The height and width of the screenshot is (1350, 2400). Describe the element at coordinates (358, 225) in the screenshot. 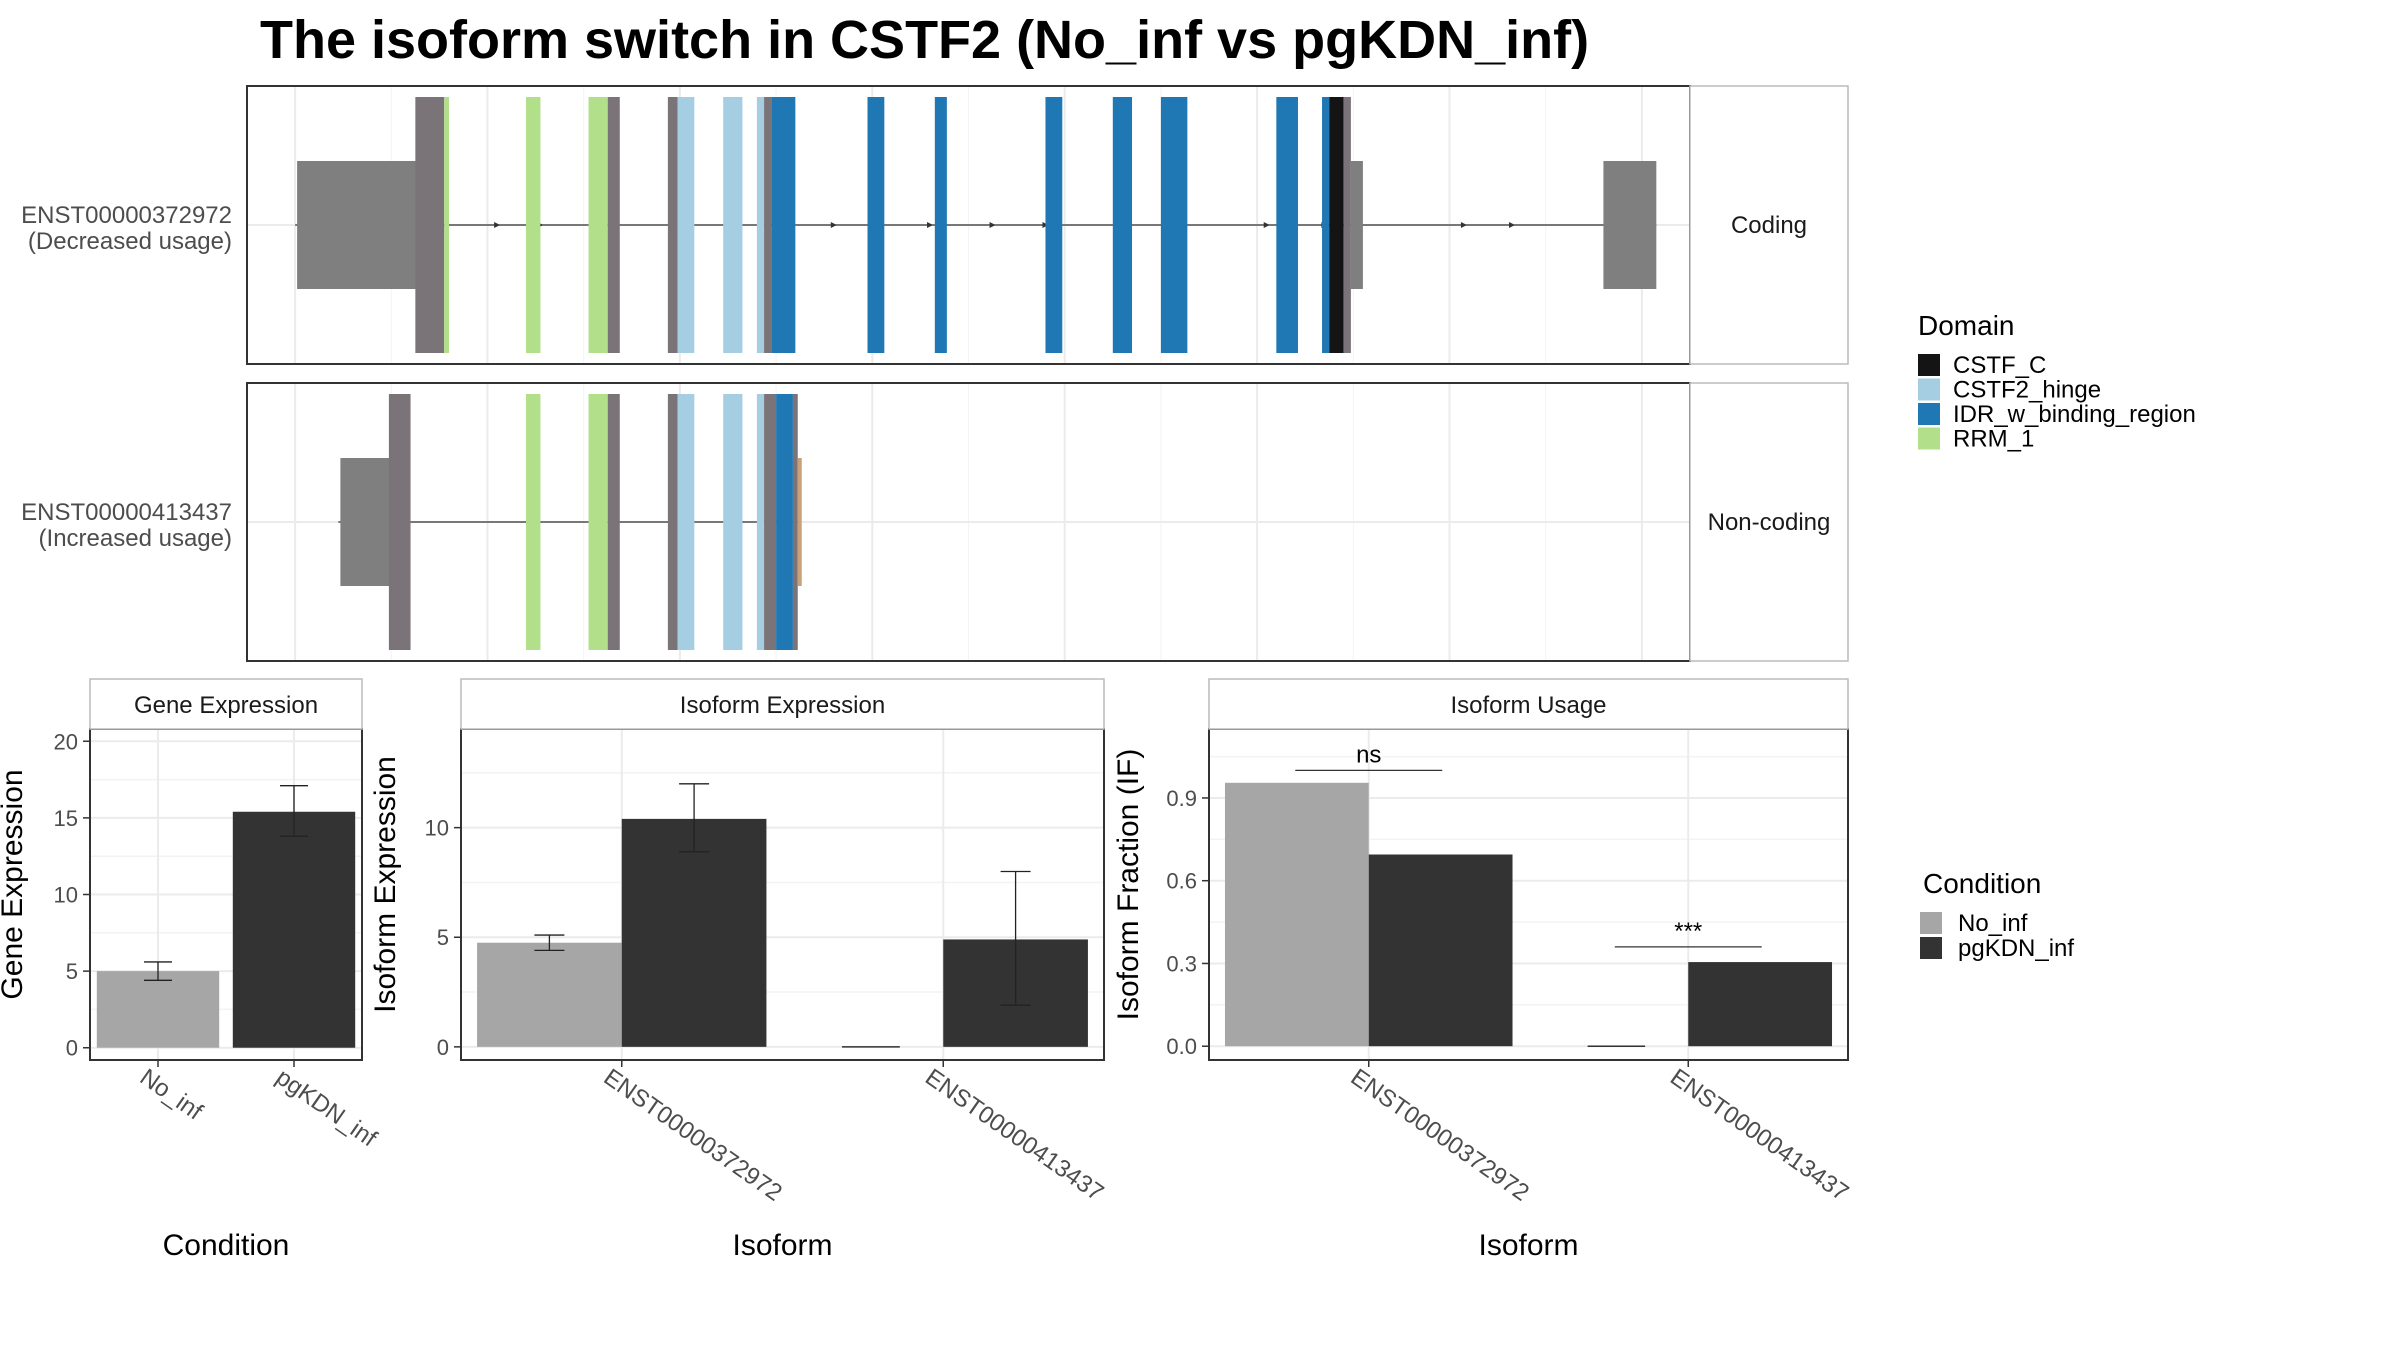

I see `utr-5prime` at that location.